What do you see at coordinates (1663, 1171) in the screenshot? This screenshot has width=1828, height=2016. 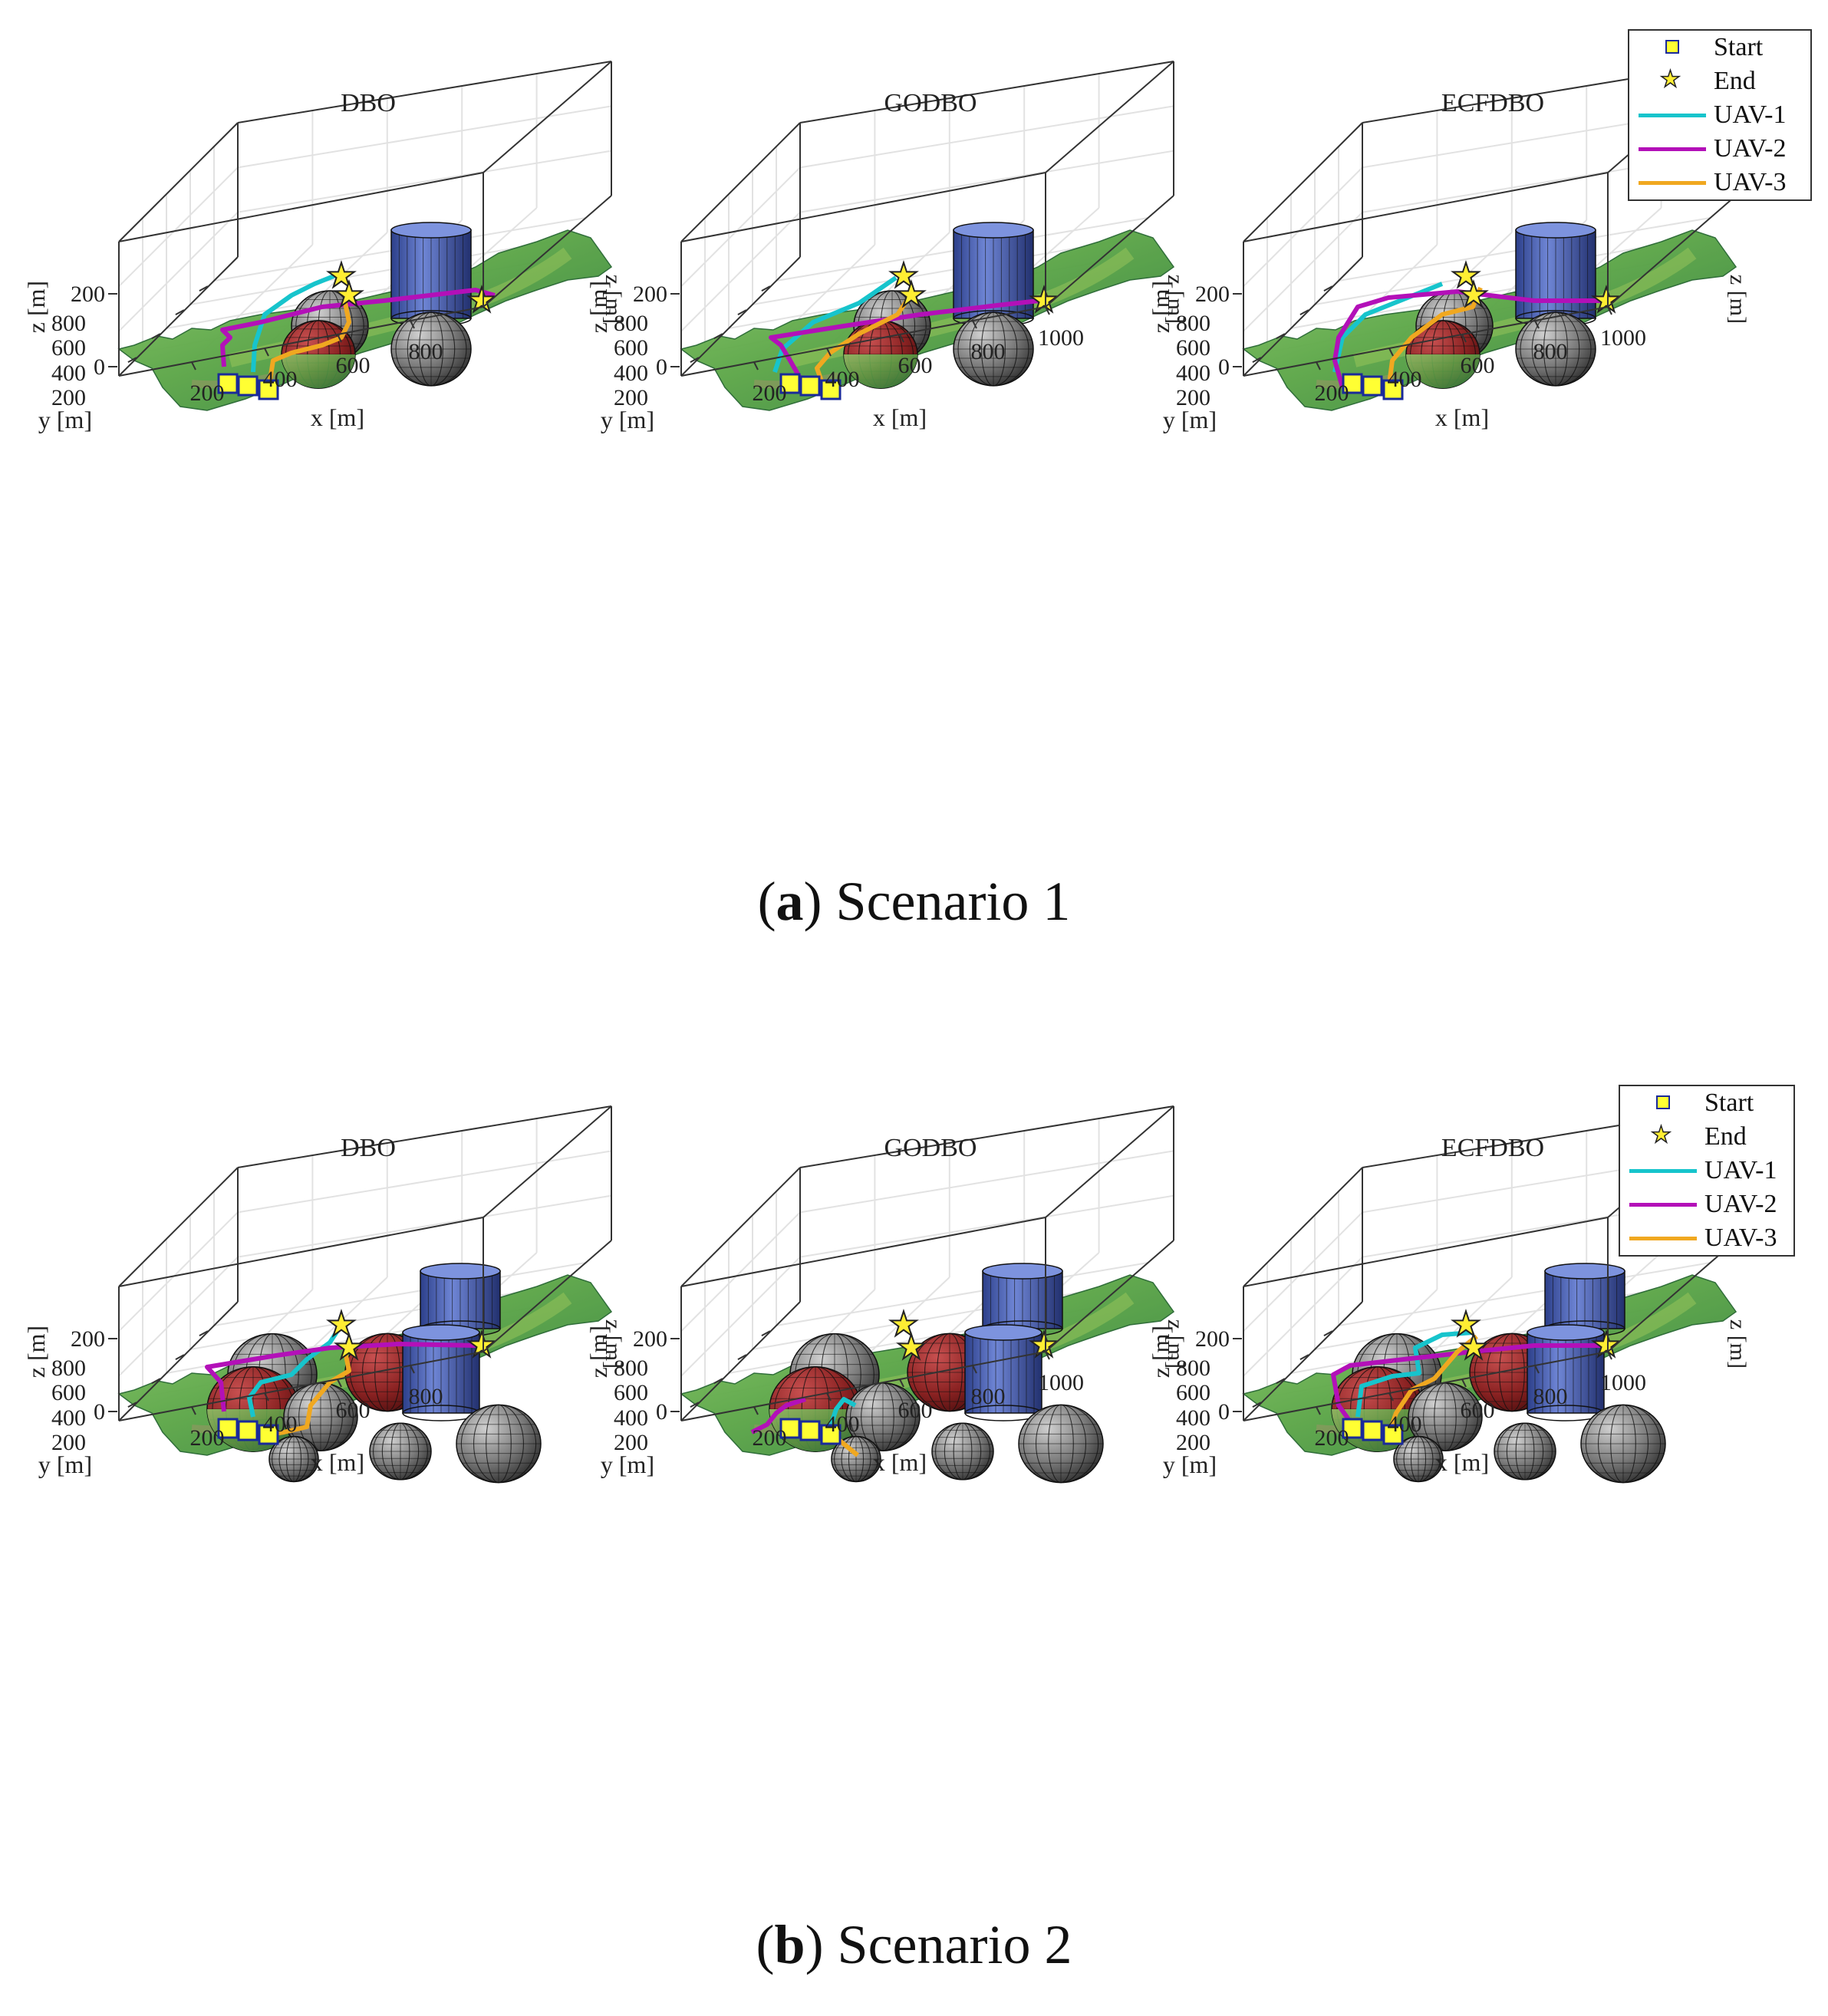 I see `uav-1-line-swatch` at bounding box center [1663, 1171].